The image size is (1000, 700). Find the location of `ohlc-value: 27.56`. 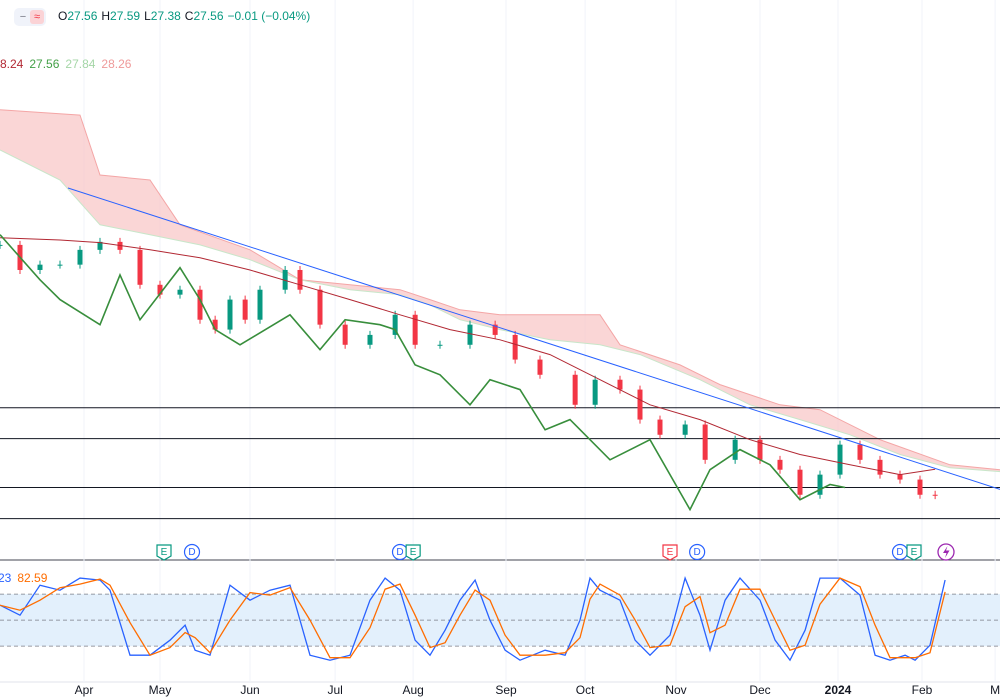

ohlc-value: 27.56 is located at coordinates (208, 16).